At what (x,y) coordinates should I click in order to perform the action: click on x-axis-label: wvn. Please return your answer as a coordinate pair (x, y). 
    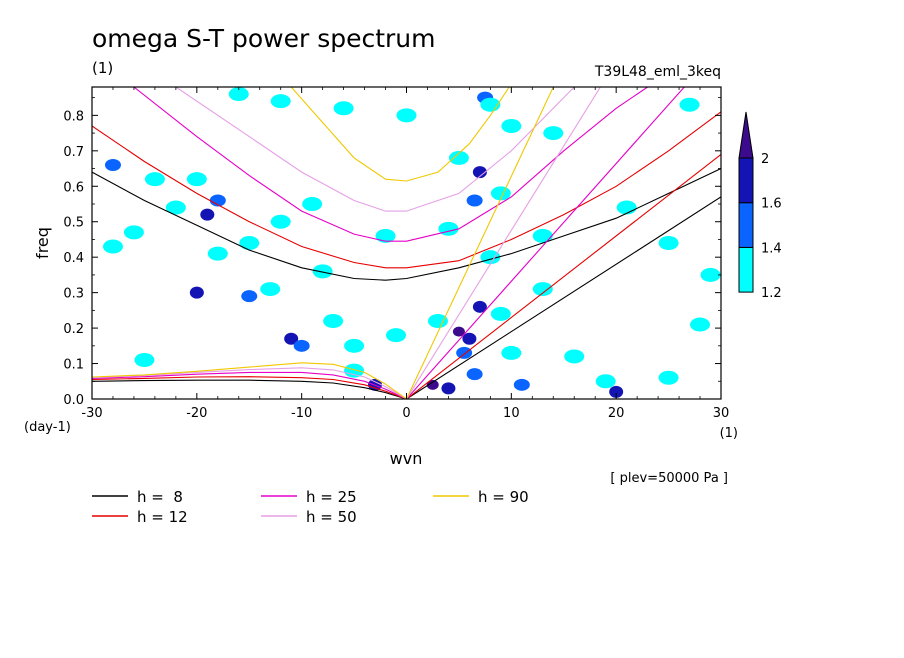
    Looking at the image, I should click on (406, 458).